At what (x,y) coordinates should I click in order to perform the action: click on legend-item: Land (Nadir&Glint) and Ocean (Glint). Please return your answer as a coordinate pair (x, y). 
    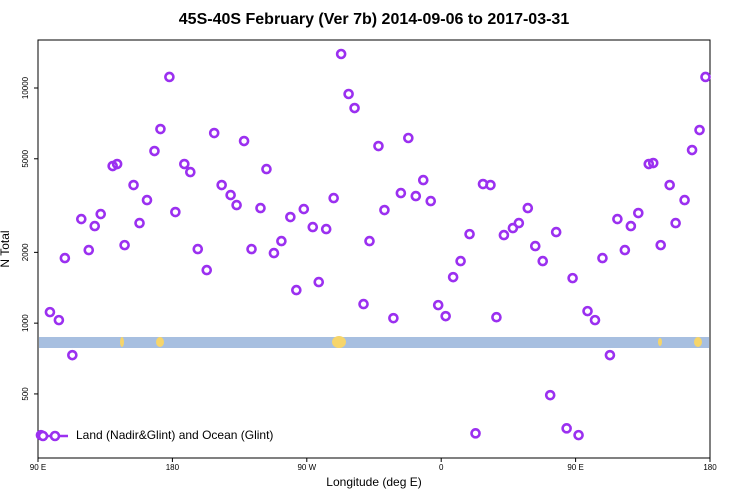
    Looking at the image, I should click on (155, 435).